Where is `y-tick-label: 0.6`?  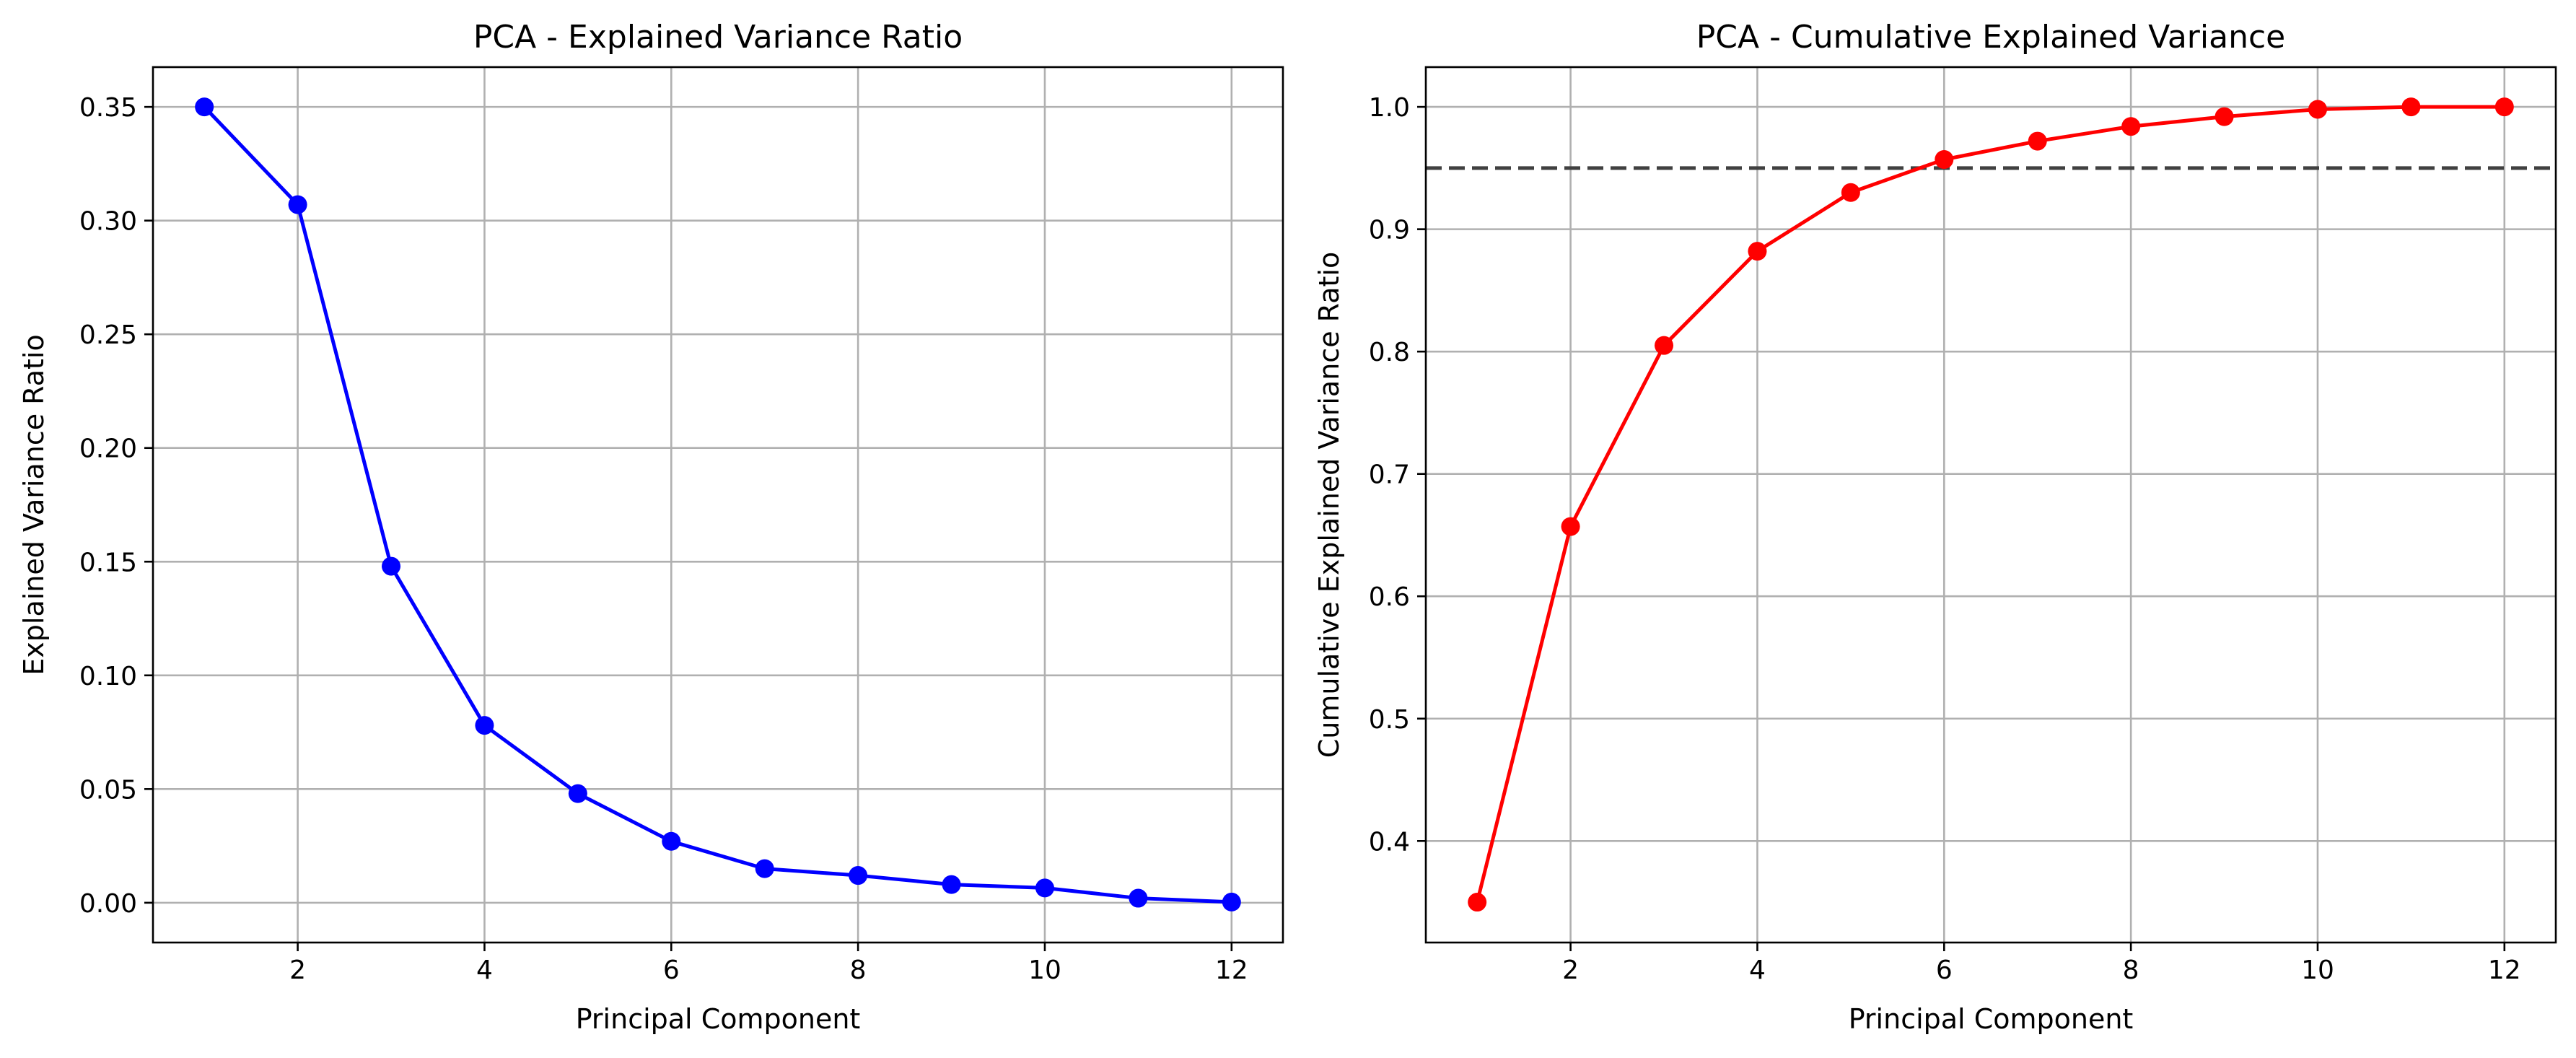
y-tick-label: 0.6 is located at coordinates (1389, 597).